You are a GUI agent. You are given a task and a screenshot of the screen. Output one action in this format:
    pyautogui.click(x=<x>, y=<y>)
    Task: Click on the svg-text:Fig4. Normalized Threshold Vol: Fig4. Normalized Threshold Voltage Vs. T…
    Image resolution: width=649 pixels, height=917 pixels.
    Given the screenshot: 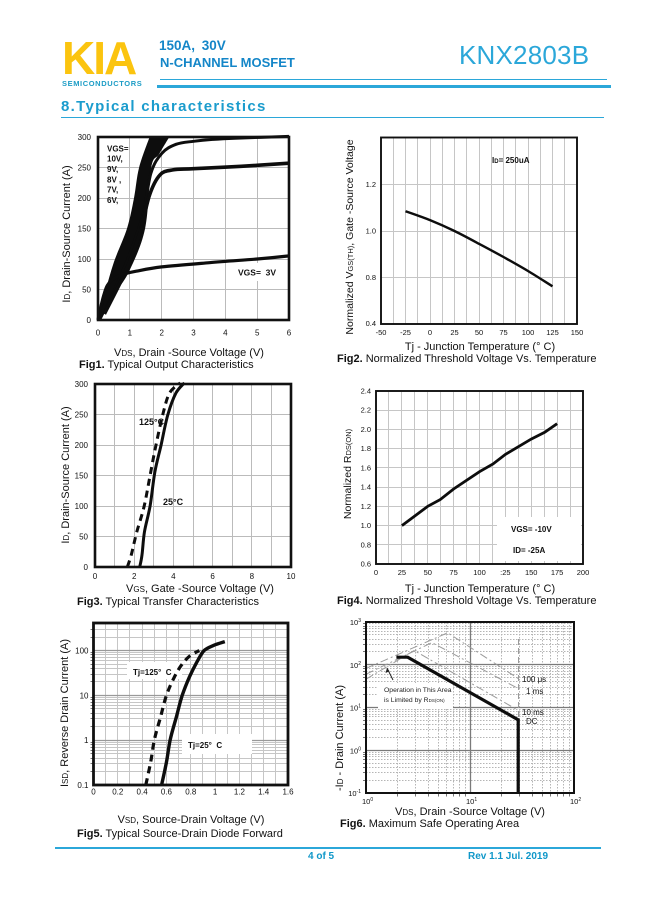 What is the action you would take?
    pyautogui.click(x=466, y=601)
    